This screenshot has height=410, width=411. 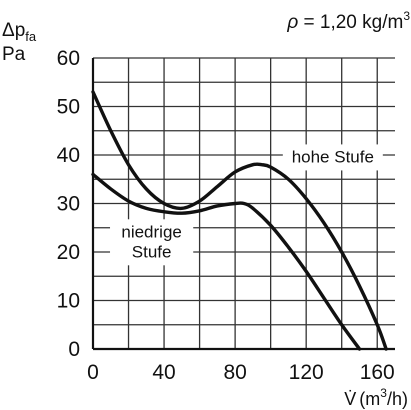 What do you see at coordinates (14, 54) in the screenshot?
I see `y-axis-unit: Pa` at bounding box center [14, 54].